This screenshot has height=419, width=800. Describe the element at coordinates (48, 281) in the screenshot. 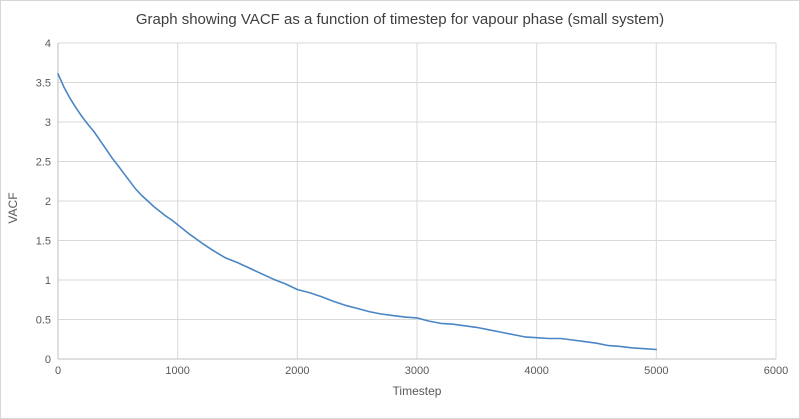

I see `y-tick-label: 1` at that location.